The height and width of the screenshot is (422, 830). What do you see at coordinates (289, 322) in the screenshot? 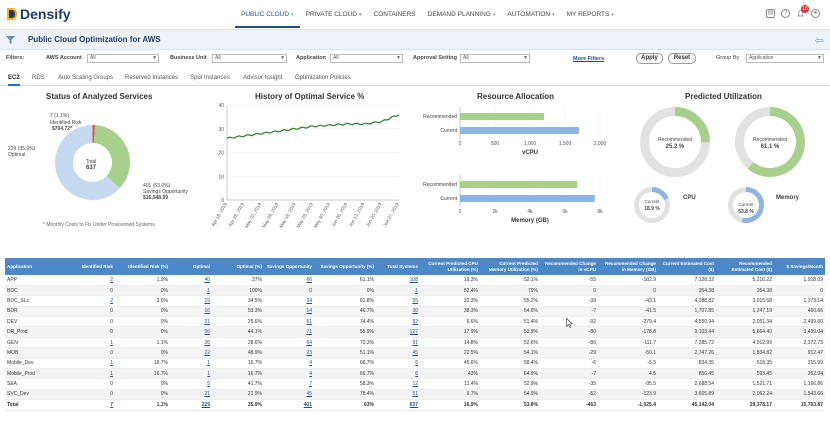
I see `table-cell: 61` at bounding box center [289, 322].